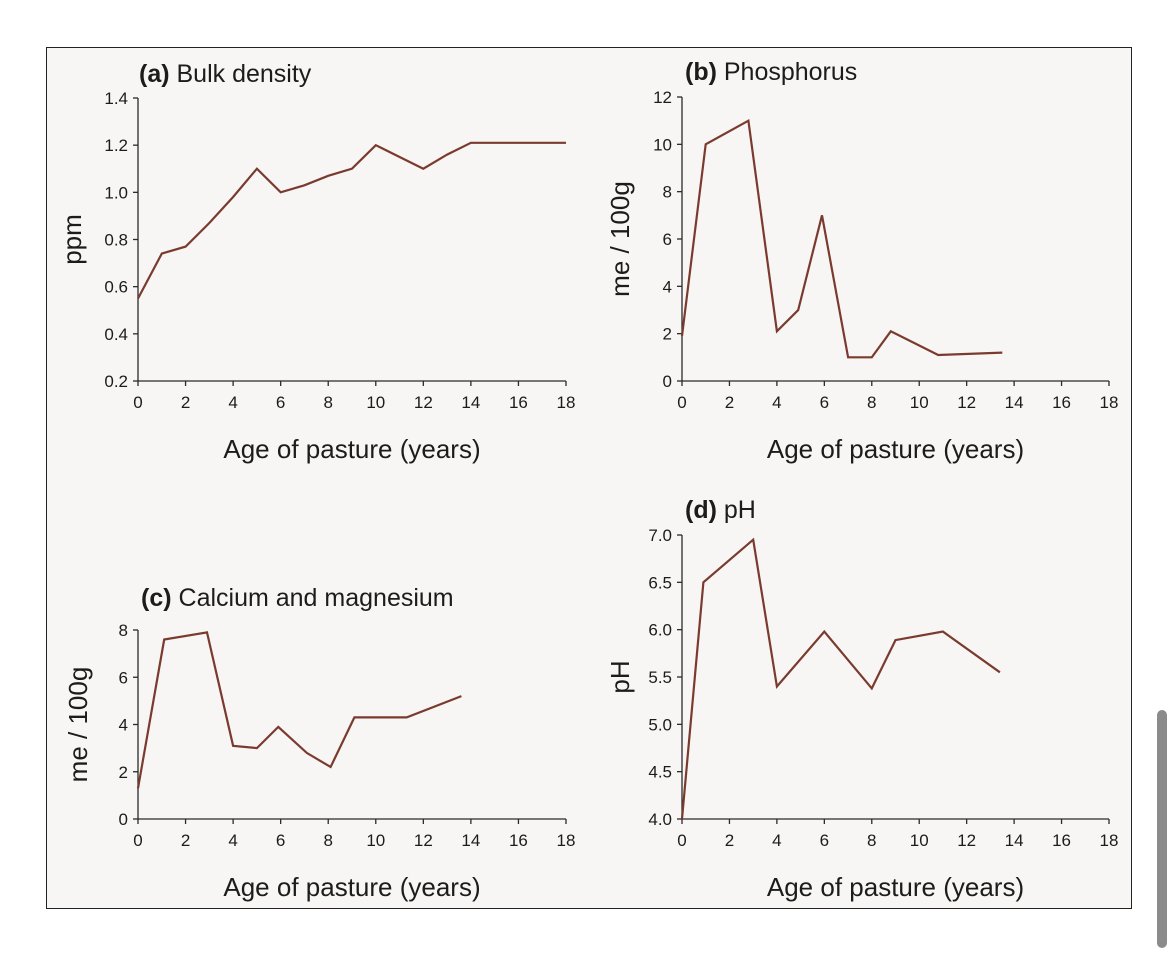  What do you see at coordinates (701, 72) in the screenshot?
I see `panel-letter: (b)` at bounding box center [701, 72].